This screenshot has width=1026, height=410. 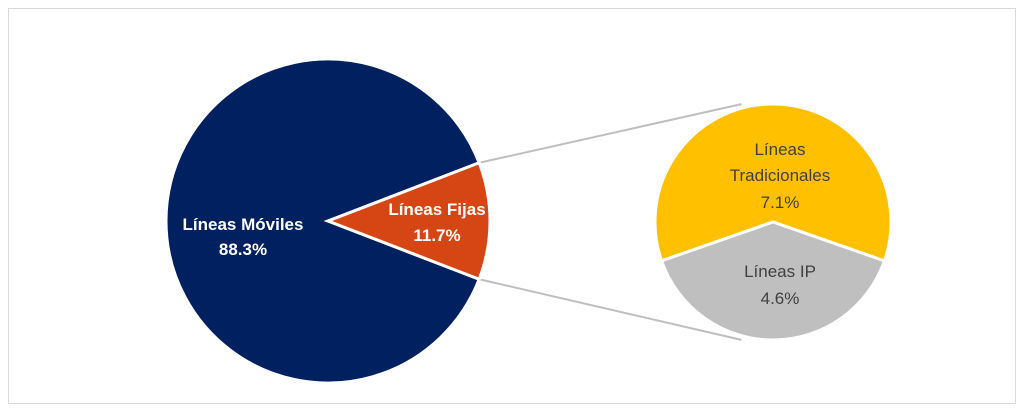 I want to click on connector-lines, so click(x=610, y=222).